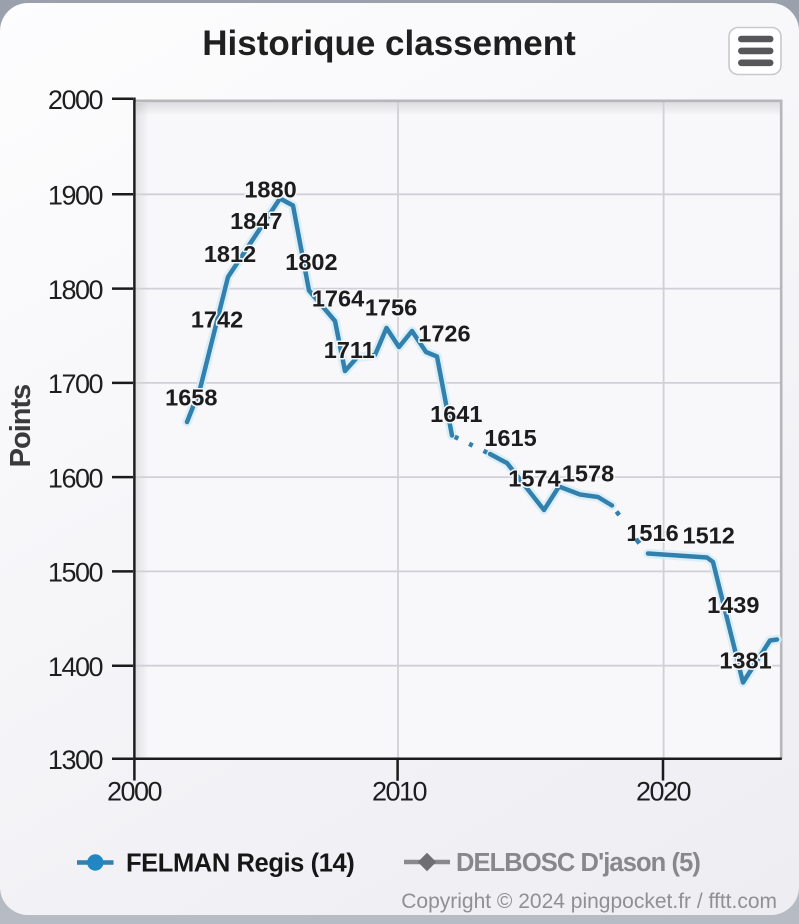 This screenshot has height=924, width=799. What do you see at coordinates (75, 667) in the screenshot?
I see `svg-text: 1400` at bounding box center [75, 667].